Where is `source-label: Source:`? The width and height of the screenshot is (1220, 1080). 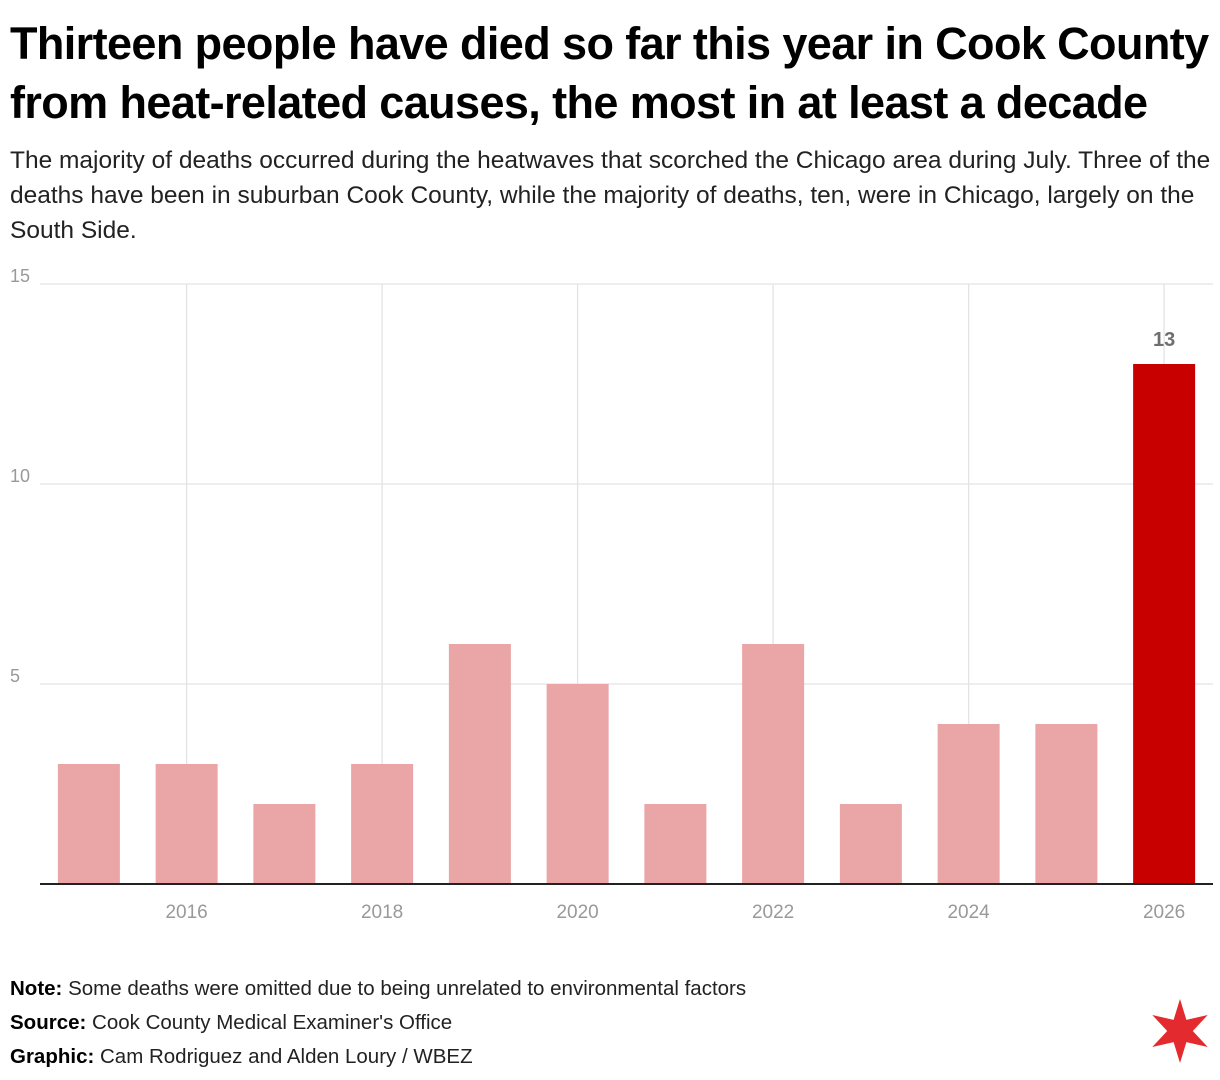 source-label: Source: is located at coordinates (48, 1022).